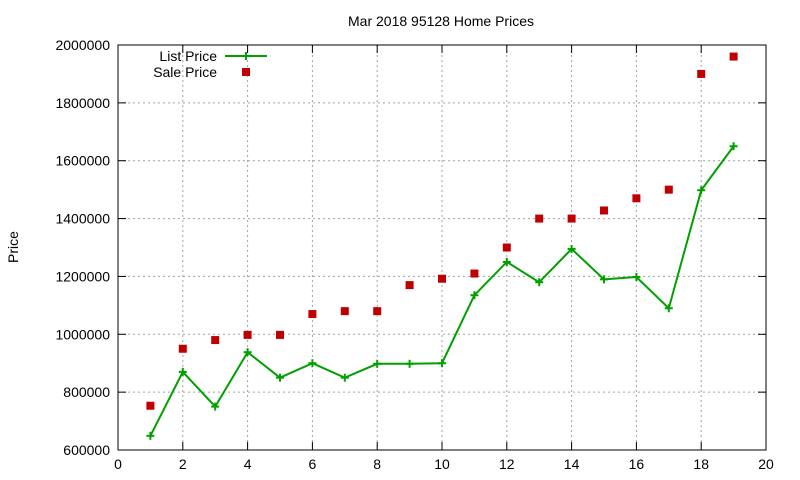  What do you see at coordinates (637, 464) in the screenshot?
I see `tick-label-x: 16` at bounding box center [637, 464].